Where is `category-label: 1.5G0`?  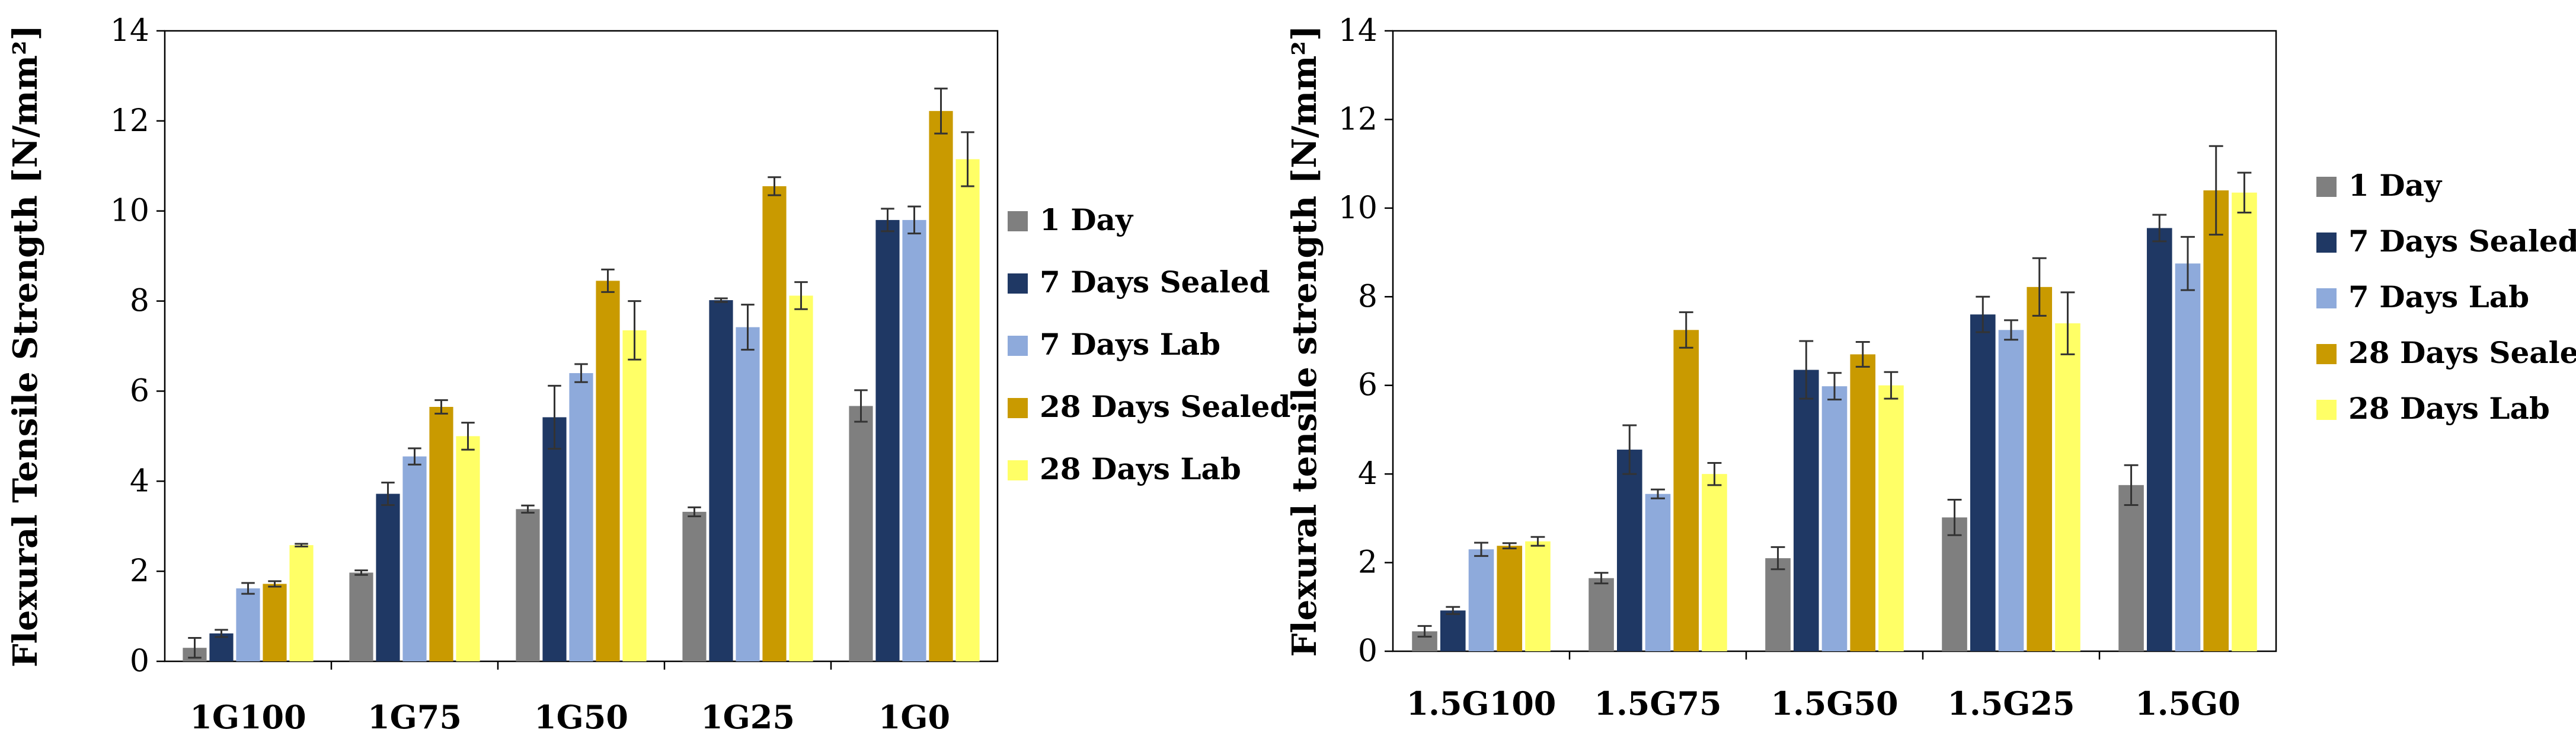 category-label: 1.5G0 is located at coordinates (2188, 703).